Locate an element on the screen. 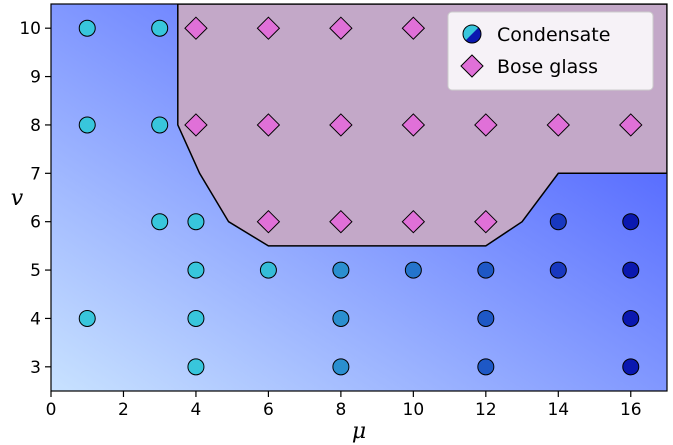  x-tick-label: 2 is located at coordinates (123, 410).